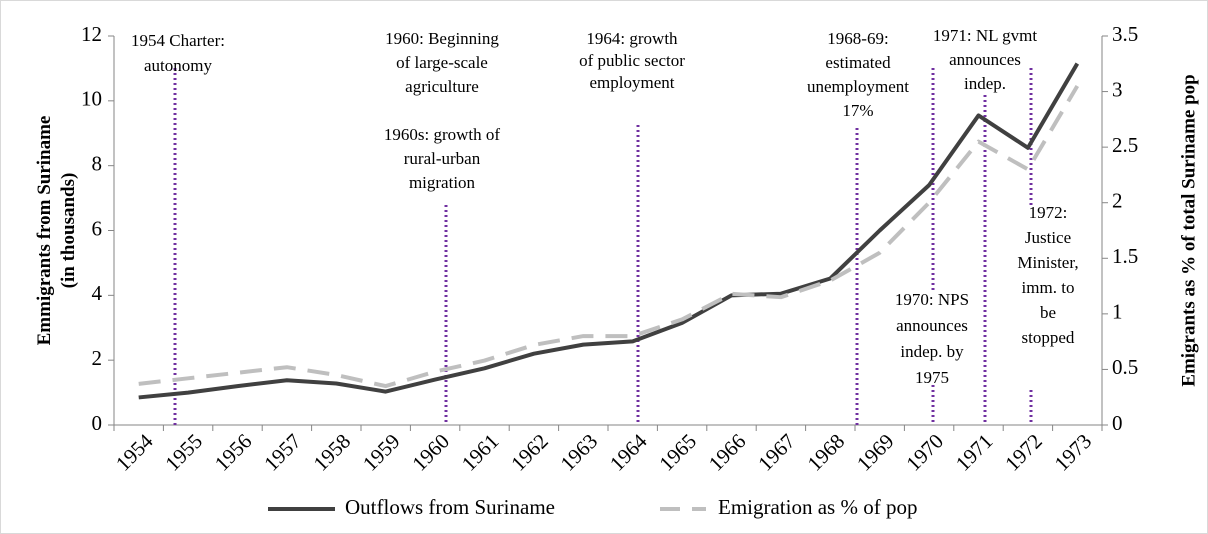 This screenshot has width=1208, height=534. I want to click on annotation: of public sector, so click(632, 60).